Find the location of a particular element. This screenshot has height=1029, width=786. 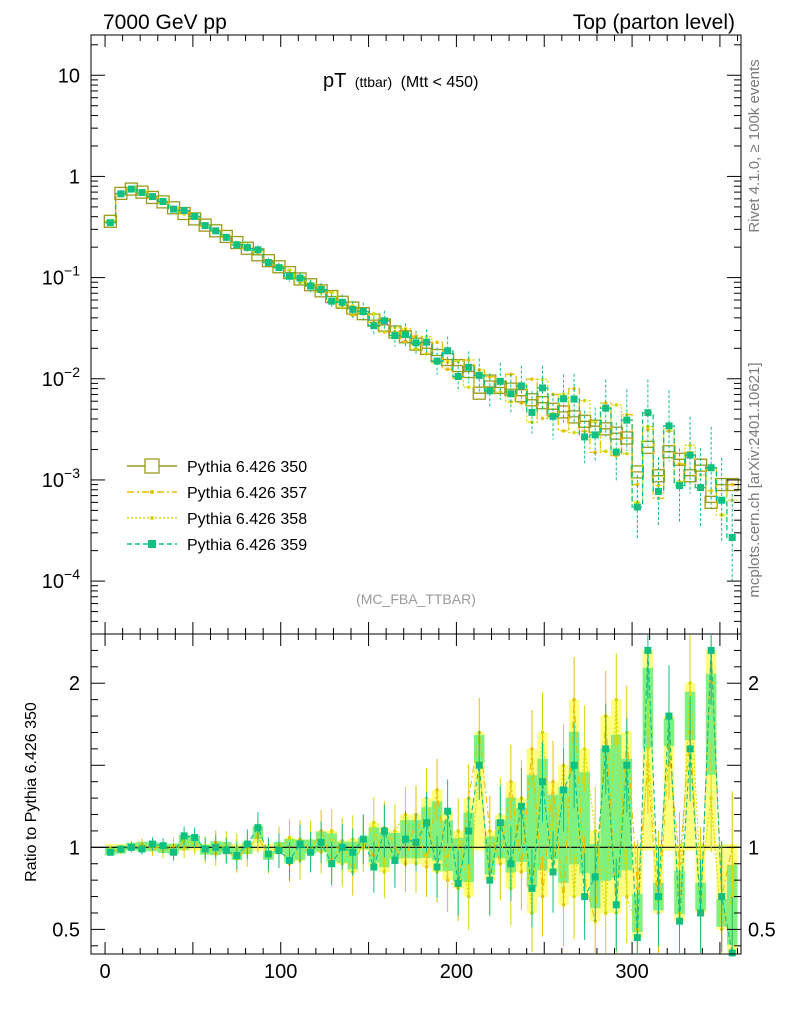

legend-item: Pythia 6.426 350 is located at coordinates (217, 467).